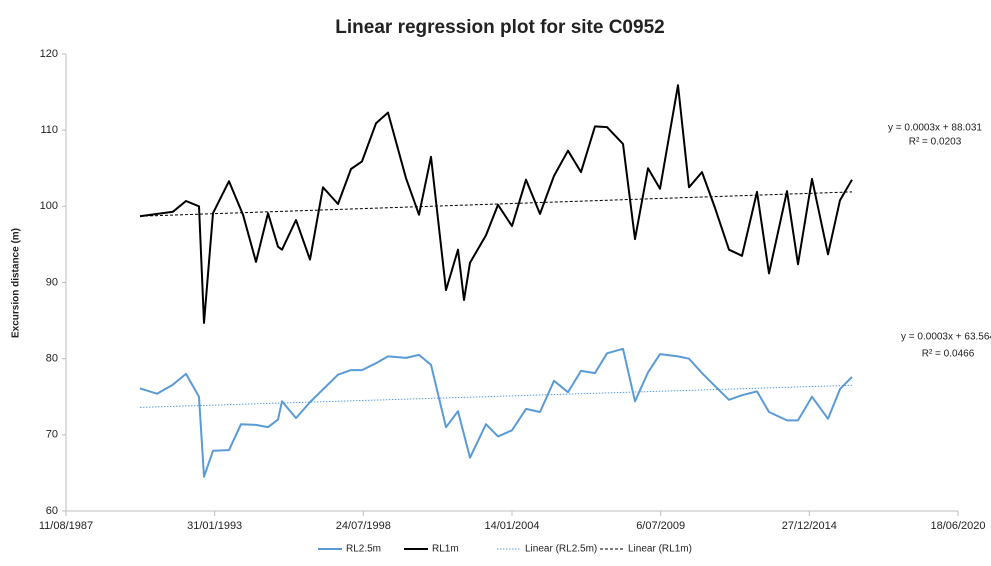 Image resolution: width=991 pixels, height=566 pixels. What do you see at coordinates (809, 526) in the screenshot?
I see `x-tick-label: 27/12/2014` at bounding box center [809, 526].